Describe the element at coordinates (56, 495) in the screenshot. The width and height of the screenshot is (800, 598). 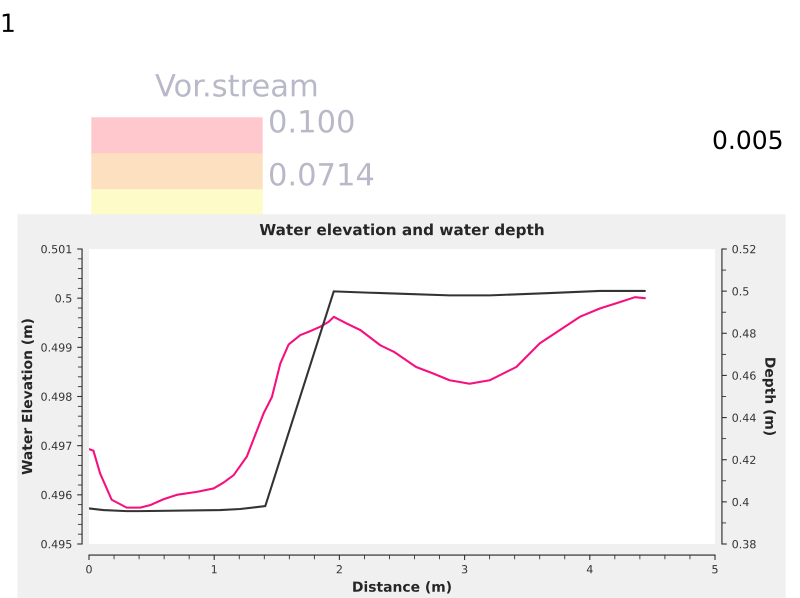
I see `y-tick-label: 0.496` at that location.